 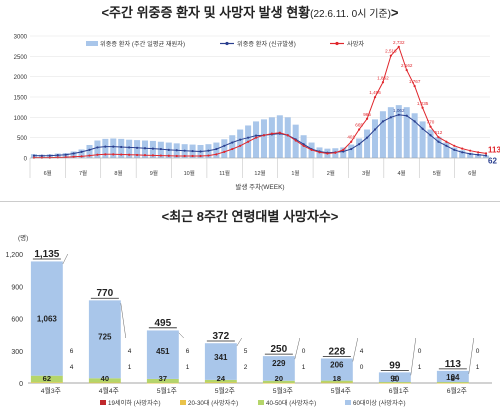 I want to click on legend-marker-red, so click(x=337, y=43).